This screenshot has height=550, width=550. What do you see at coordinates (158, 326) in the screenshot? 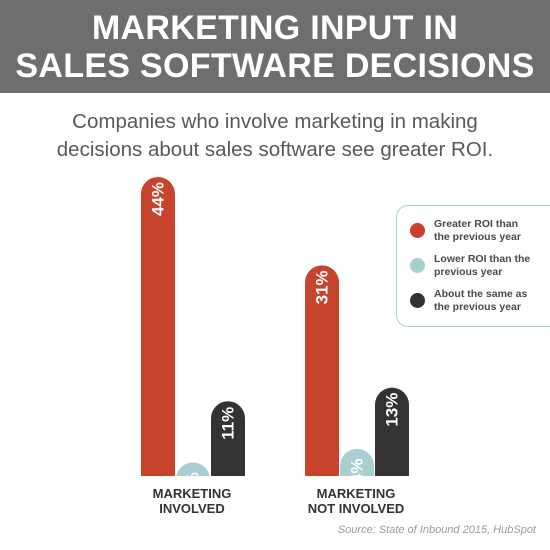
I see `bar-greater-roi-involved` at bounding box center [158, 326].